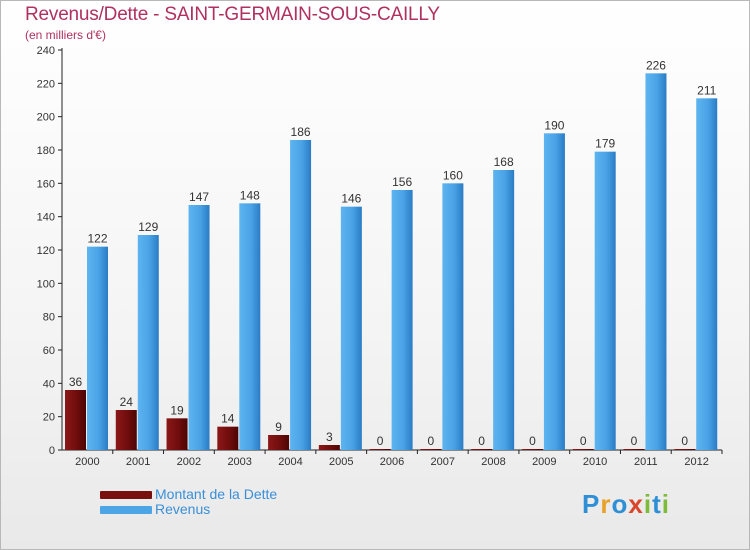 The height and width of the screenshot is (550, 750). I want to click on data-label-revenus: 190, so click(554, 125).